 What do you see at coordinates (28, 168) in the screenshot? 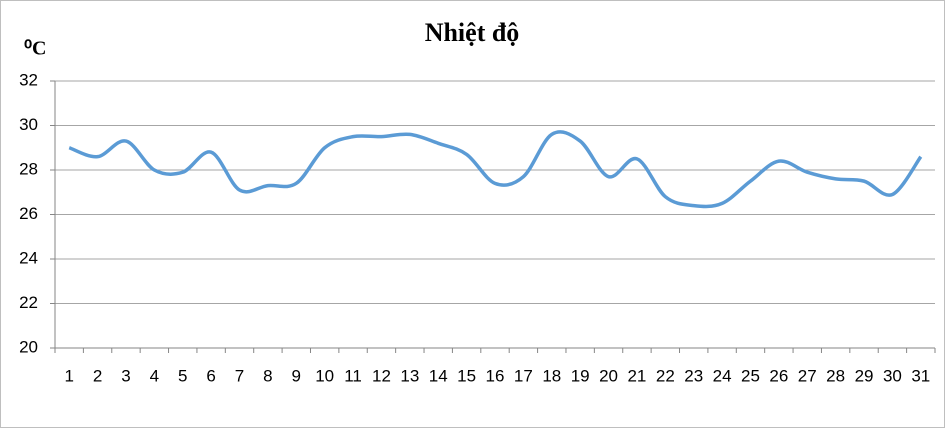
I see `y-tick-label: 28` at bounding box center [28, 168].